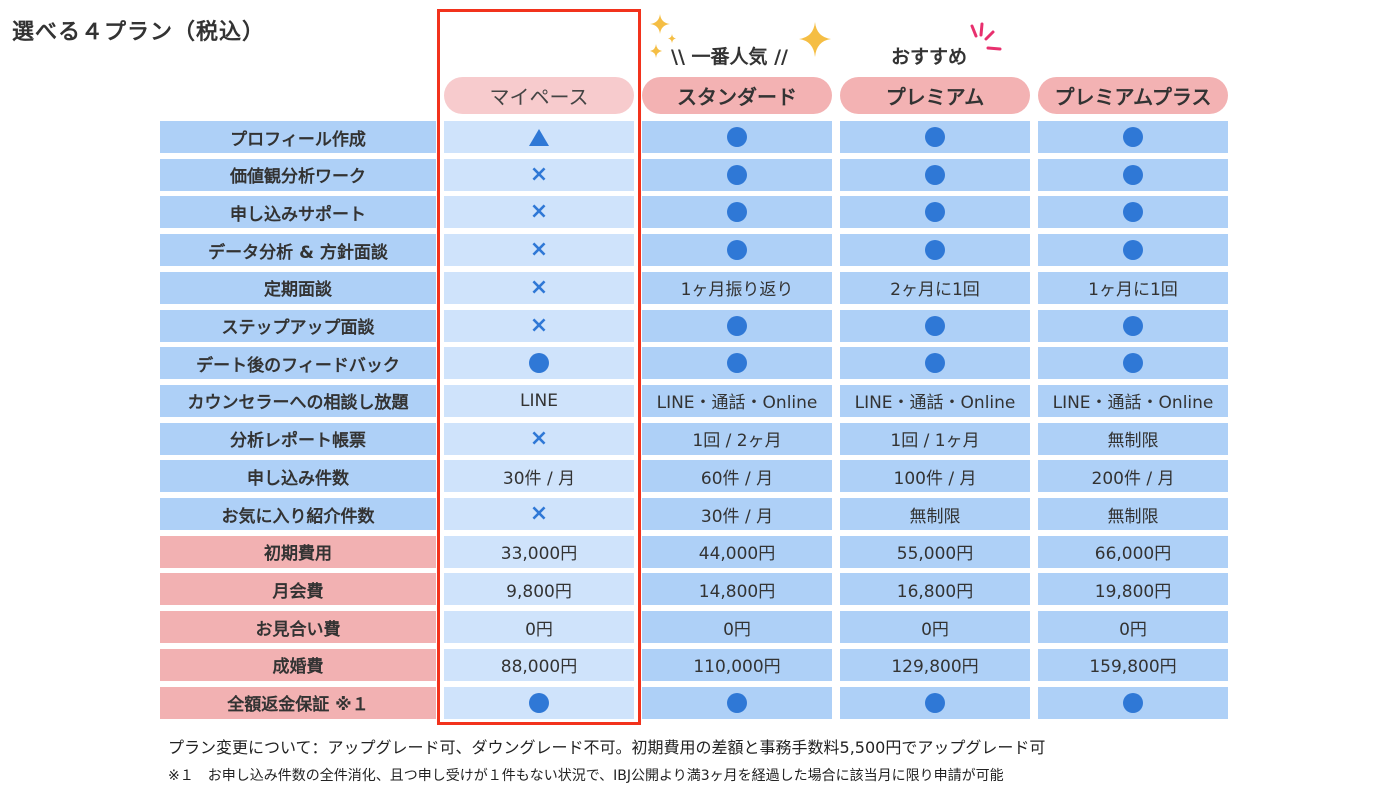 The image size is (1400, 792). I want to click on table-row: プロフィール作成, so click(694, 137).